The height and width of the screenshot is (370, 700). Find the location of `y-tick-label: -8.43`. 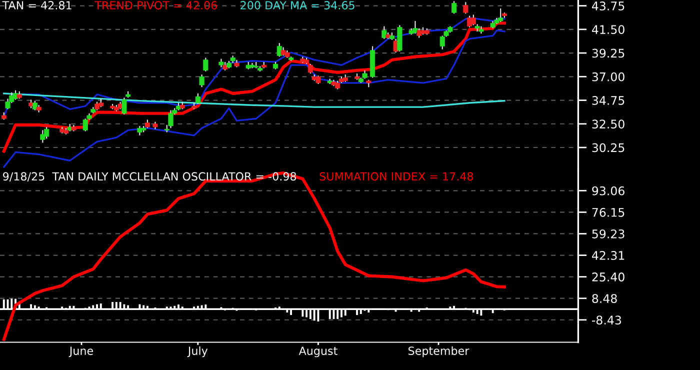

y-tick-label: -8.43 is located at coordinates (606, 320).